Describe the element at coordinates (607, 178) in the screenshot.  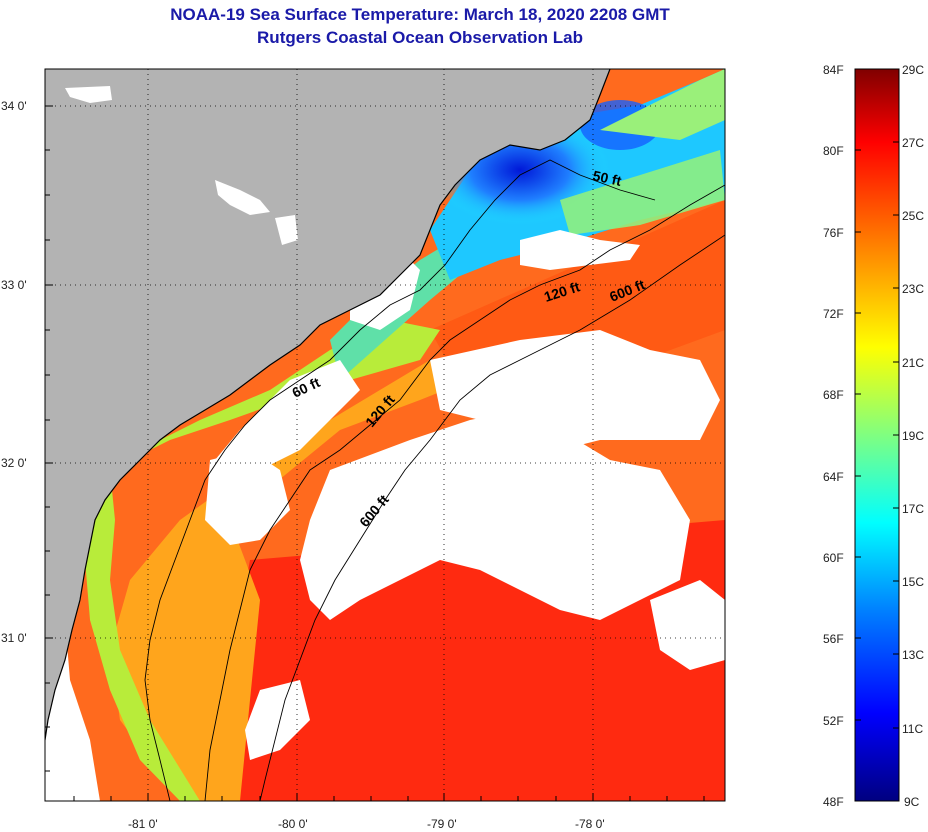
I see `contour-label-50ft: 50 ft` at that location.